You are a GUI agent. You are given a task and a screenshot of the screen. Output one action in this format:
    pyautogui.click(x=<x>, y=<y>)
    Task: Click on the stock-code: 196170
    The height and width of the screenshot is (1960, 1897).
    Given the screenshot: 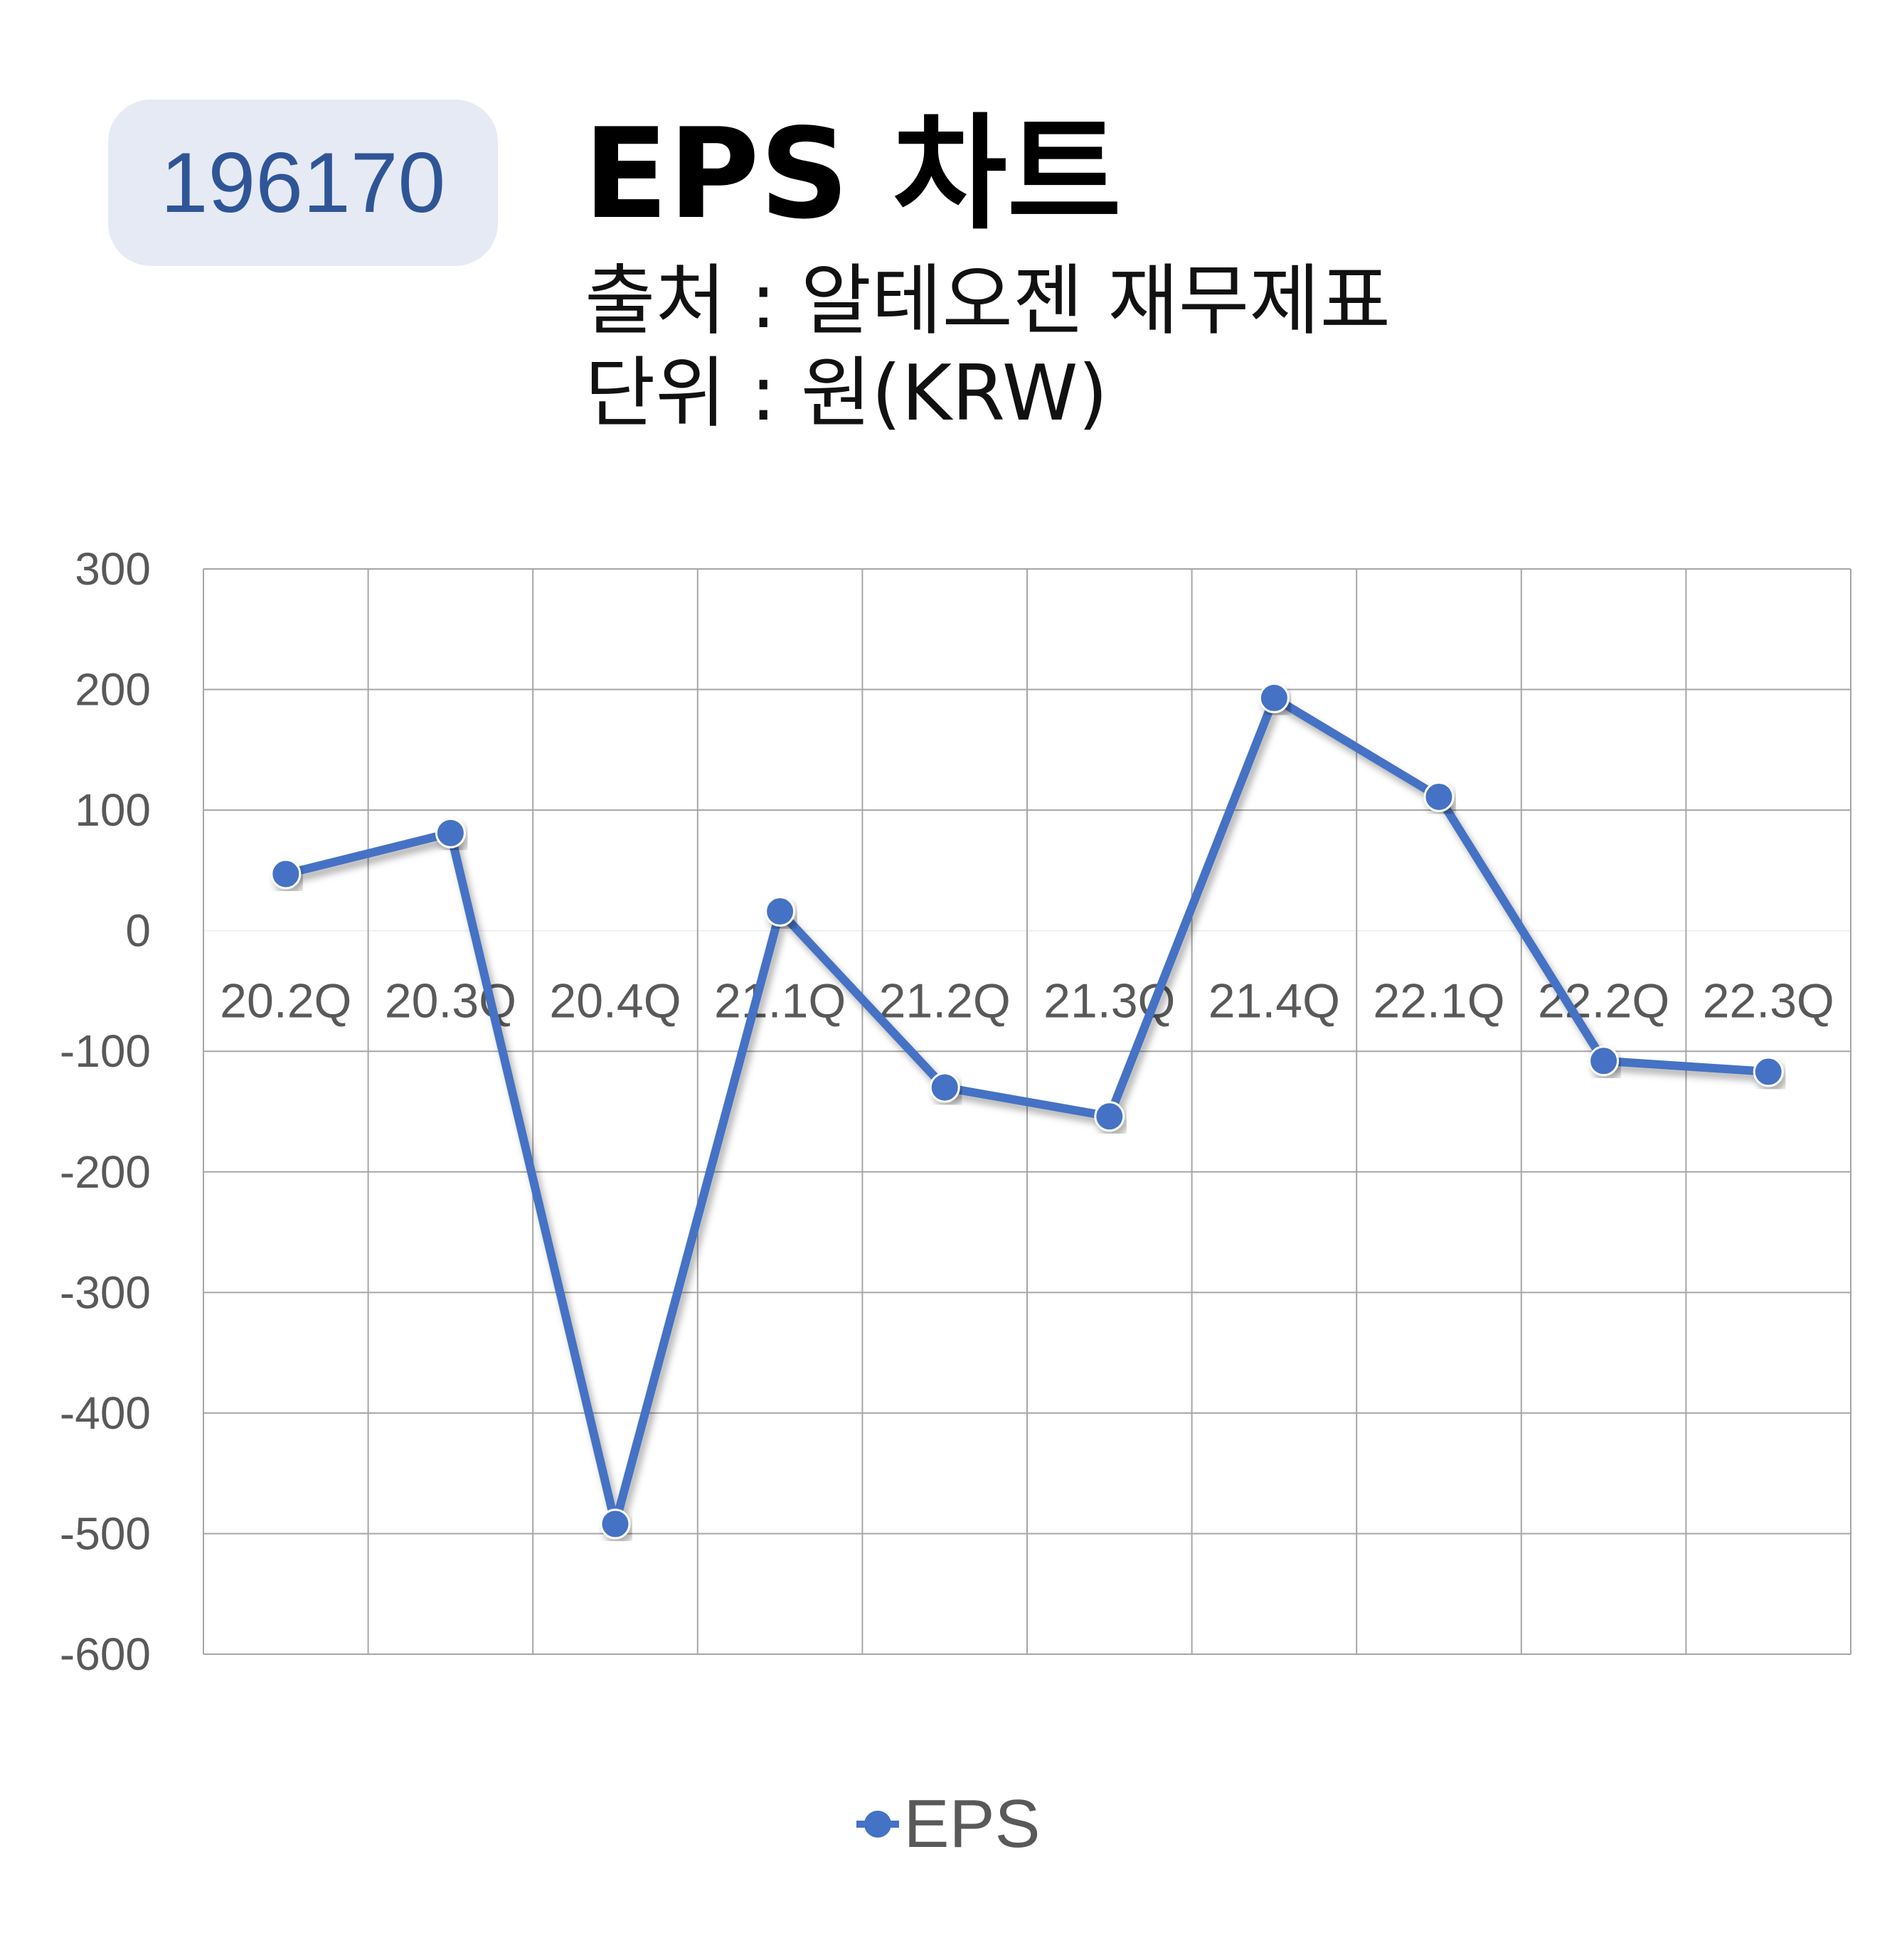 What is the action you would take?
    pyautogui.click(x=303, y=182)
    